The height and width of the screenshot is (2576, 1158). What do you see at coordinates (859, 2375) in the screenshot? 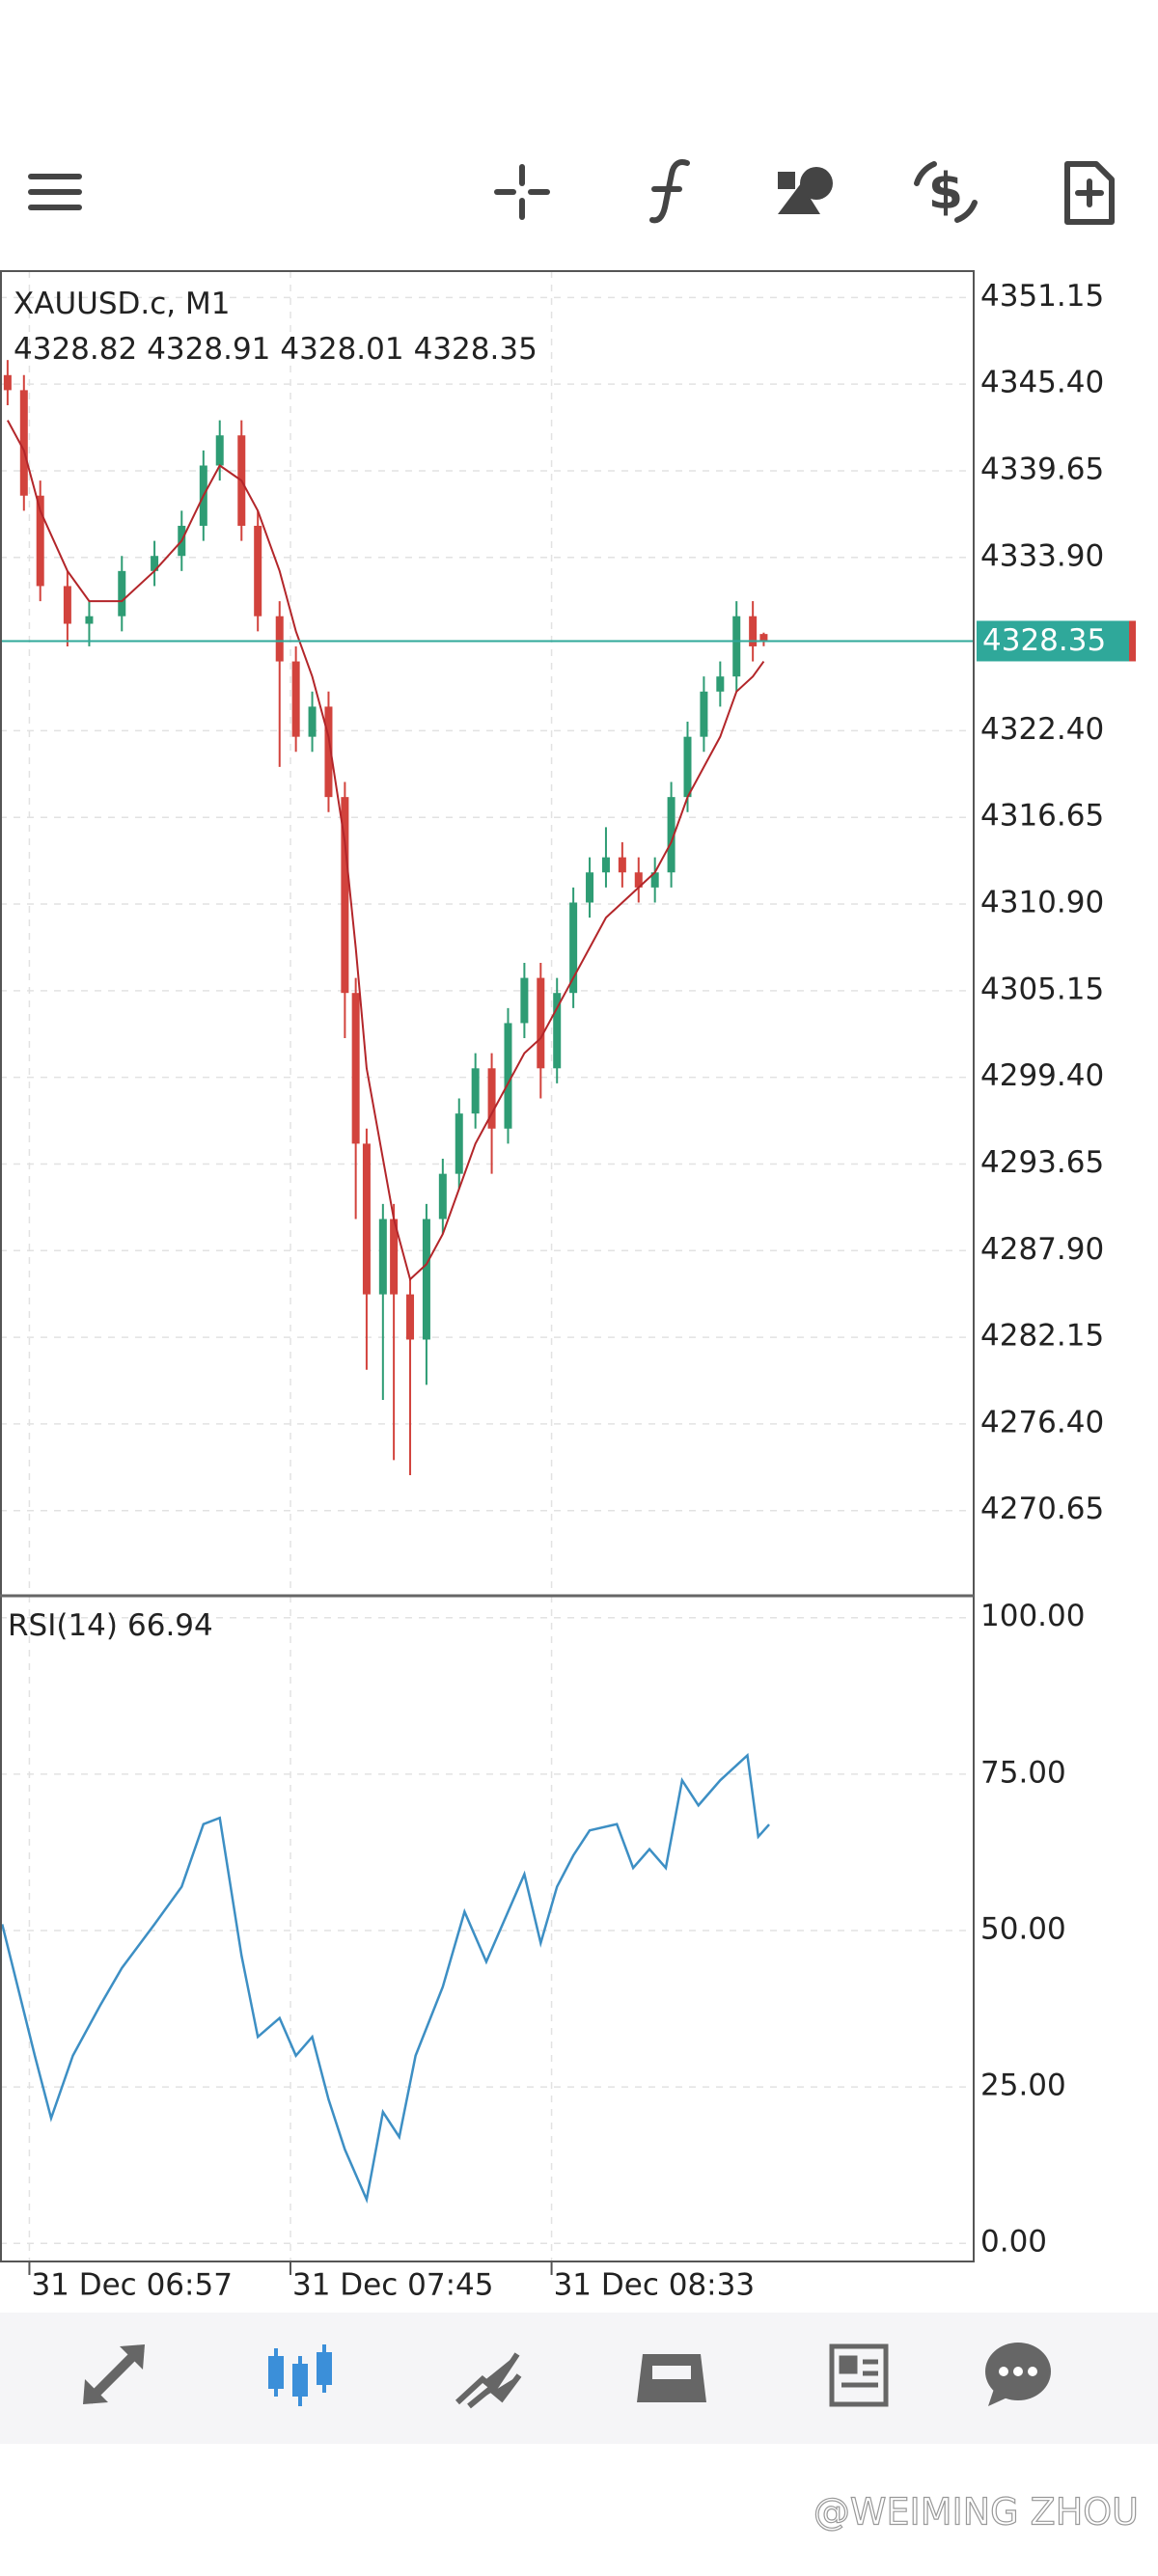
I see `news-tab` at bounding box center [859, 2375].